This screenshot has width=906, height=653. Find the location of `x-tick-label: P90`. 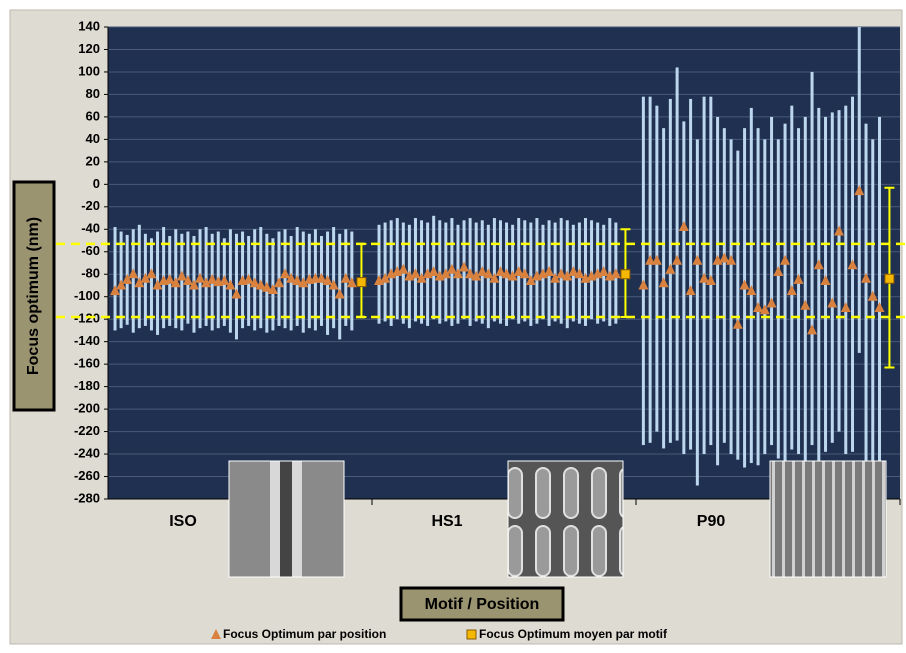

x-tick-label: P90 is located at coordinates (711, 521).